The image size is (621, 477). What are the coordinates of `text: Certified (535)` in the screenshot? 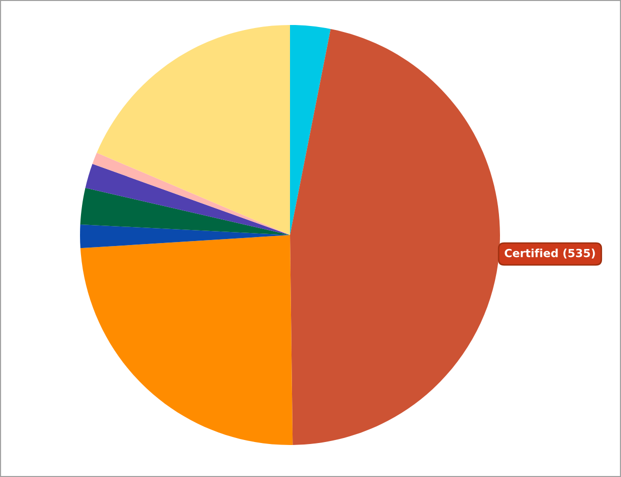 It's located at (549, 253).